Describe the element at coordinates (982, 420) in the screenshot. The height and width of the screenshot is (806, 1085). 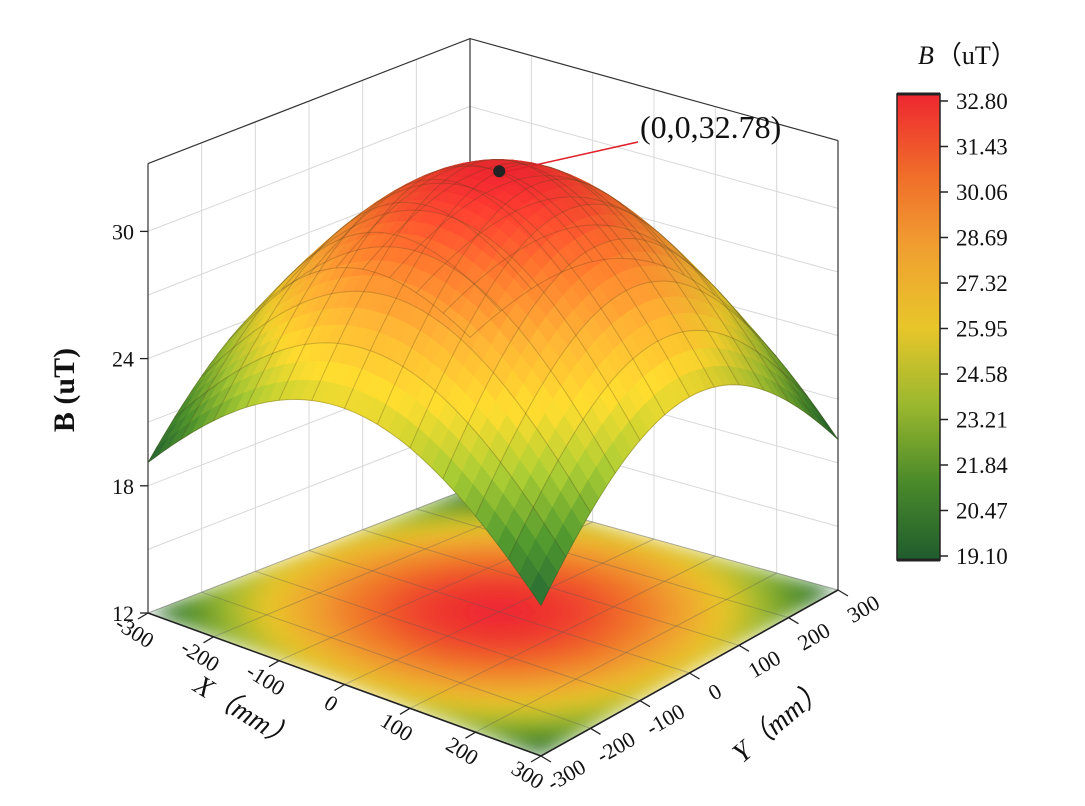
I see `colorbar-tick-label: 23.21` at that location.